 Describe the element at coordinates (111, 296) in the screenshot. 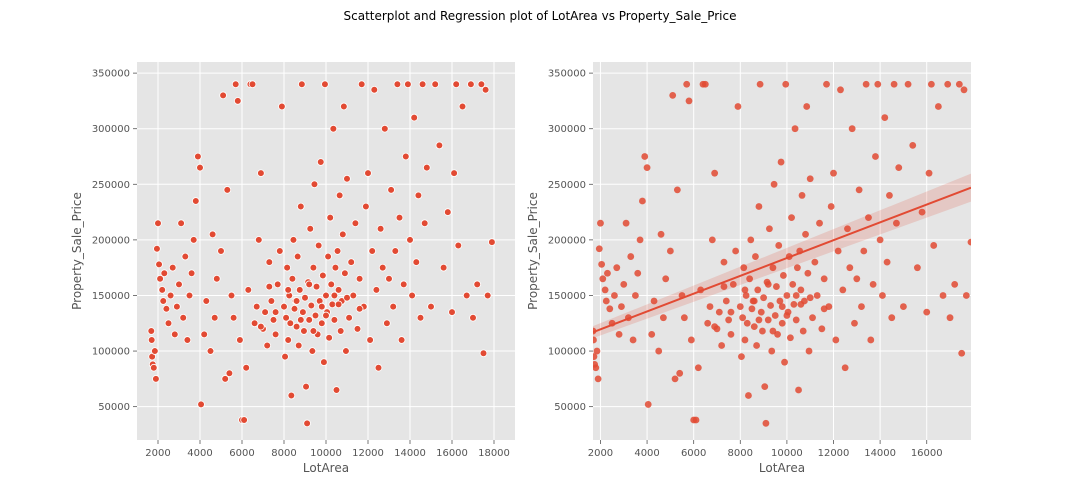

I see `y-tick-label: 150000` at that location.